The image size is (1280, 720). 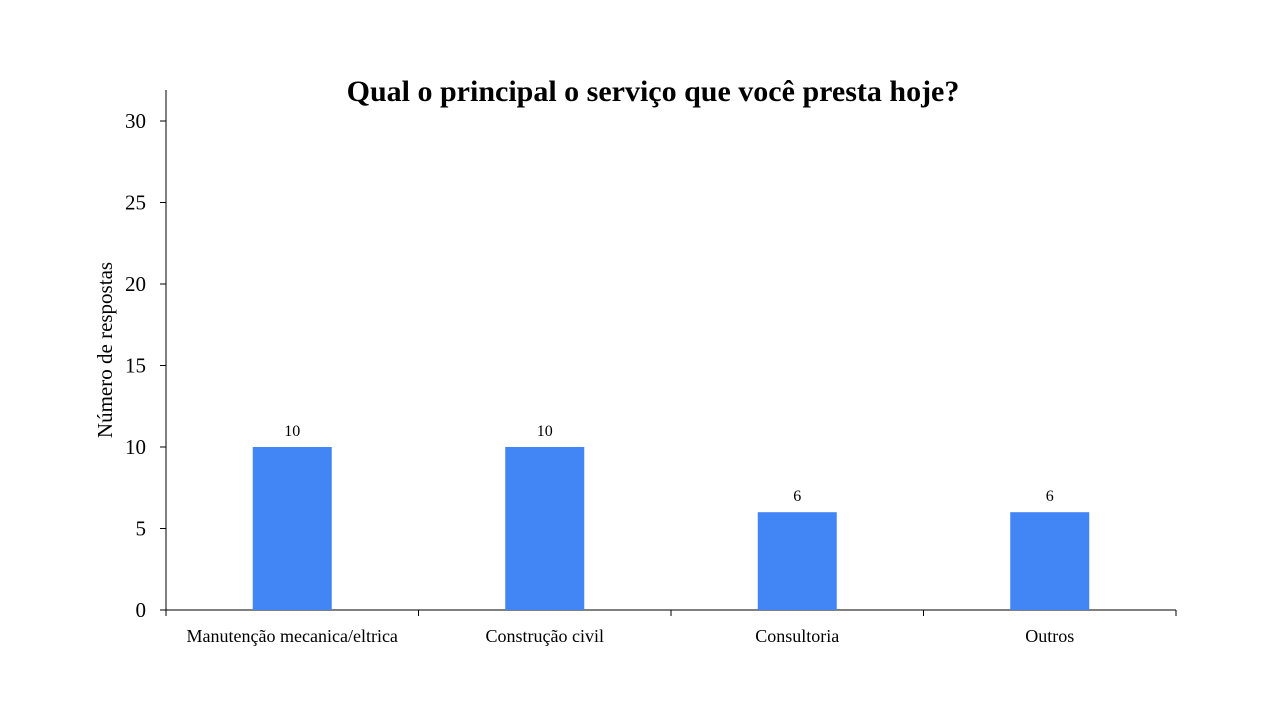 What do you see at coordinates (797, 636) in the screenshot?
I see `x-tick-label: Consultoria` at bounding box center [797, 636].